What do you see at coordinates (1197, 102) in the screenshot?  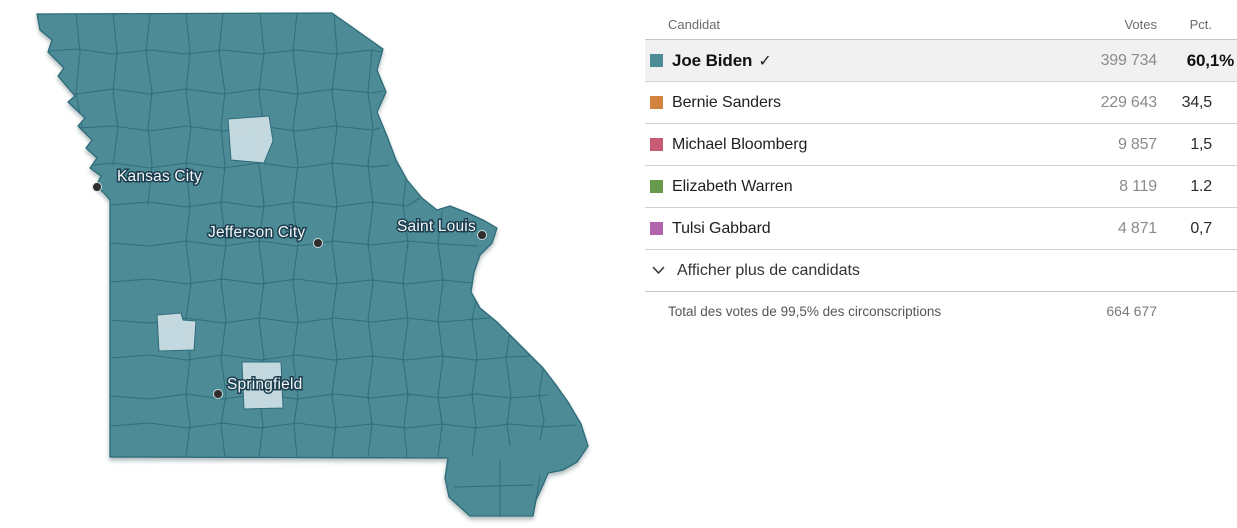 I see `candidate-pct: 34,5` at bounding box center [1197, 102].